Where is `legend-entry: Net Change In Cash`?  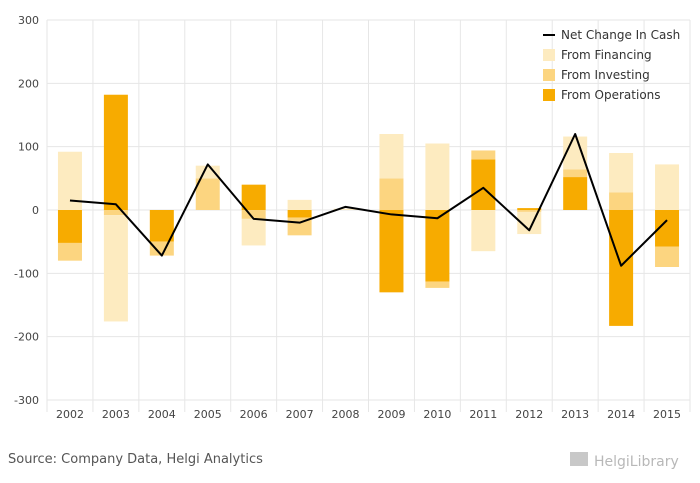 legend-entry: Net Change In Cash is located at coordinates (620, 35).